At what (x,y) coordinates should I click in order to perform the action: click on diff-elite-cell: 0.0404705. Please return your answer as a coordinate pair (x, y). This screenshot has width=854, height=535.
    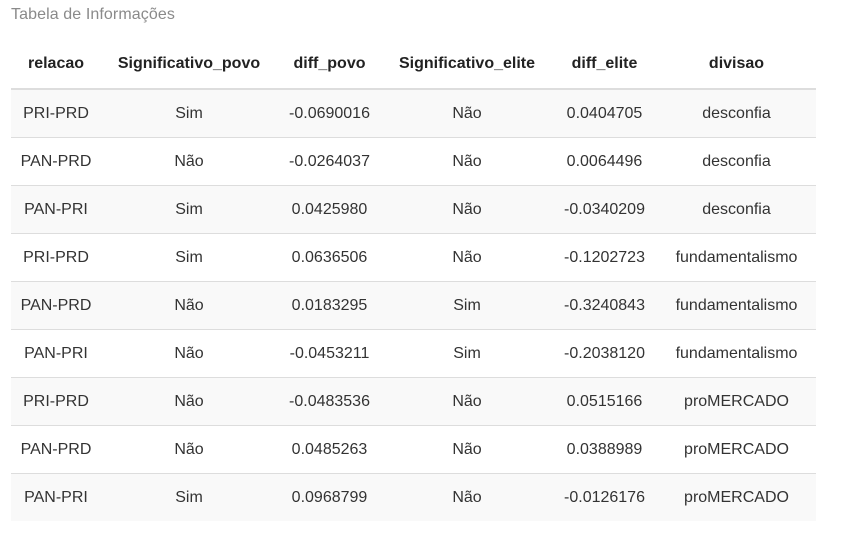
    Looking at the image, I should click on (604, 113).